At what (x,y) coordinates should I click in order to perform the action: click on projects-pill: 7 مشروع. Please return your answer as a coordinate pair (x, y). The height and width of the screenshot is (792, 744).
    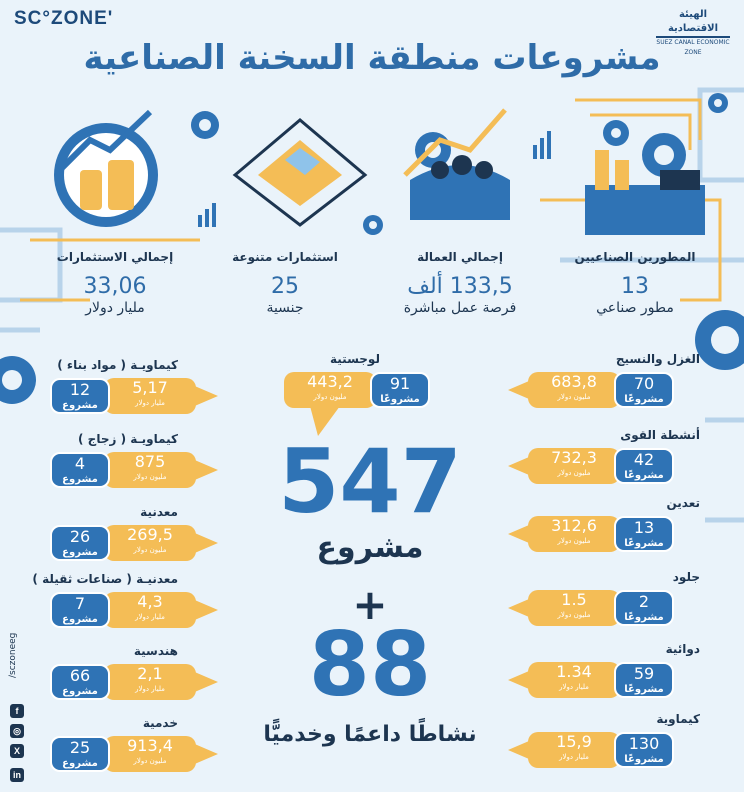
    Looking at the image, I should click on (80, 610).